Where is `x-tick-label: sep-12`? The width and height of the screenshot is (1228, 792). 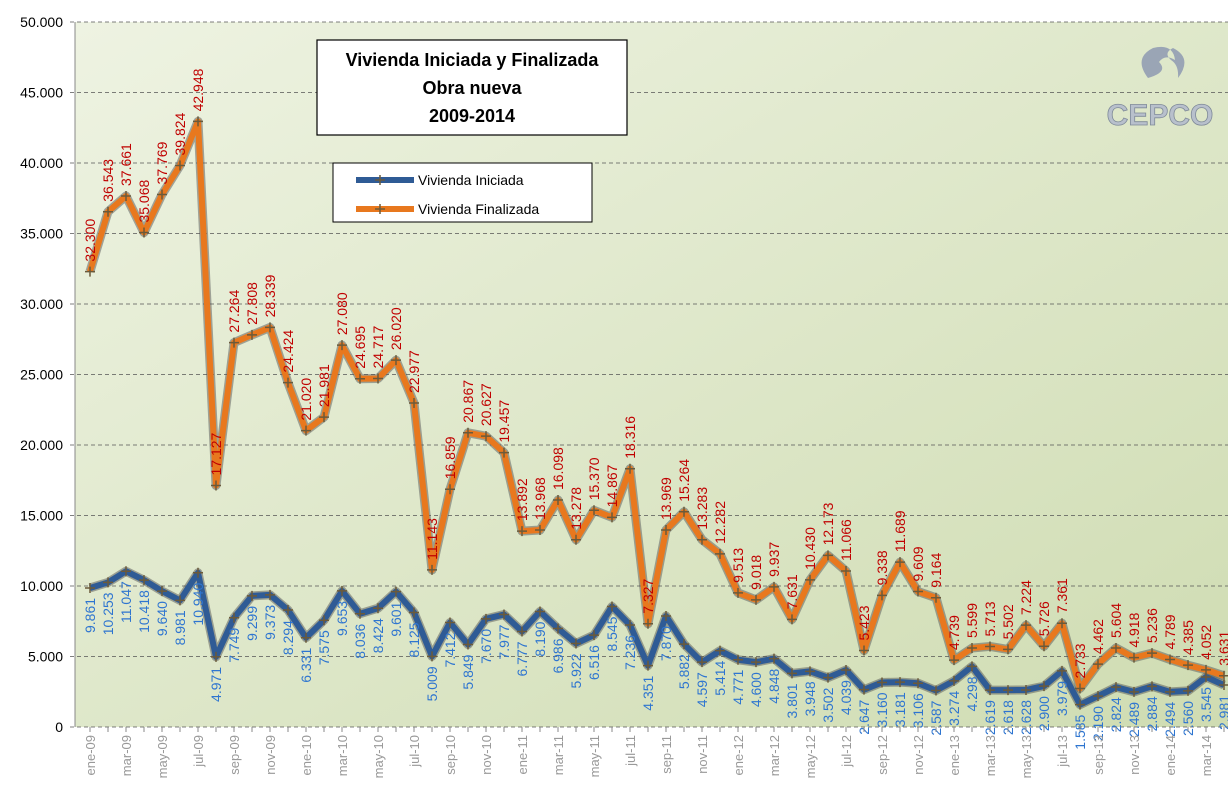 x-tick-label: sep-12 is located at coordinates (882, 755).